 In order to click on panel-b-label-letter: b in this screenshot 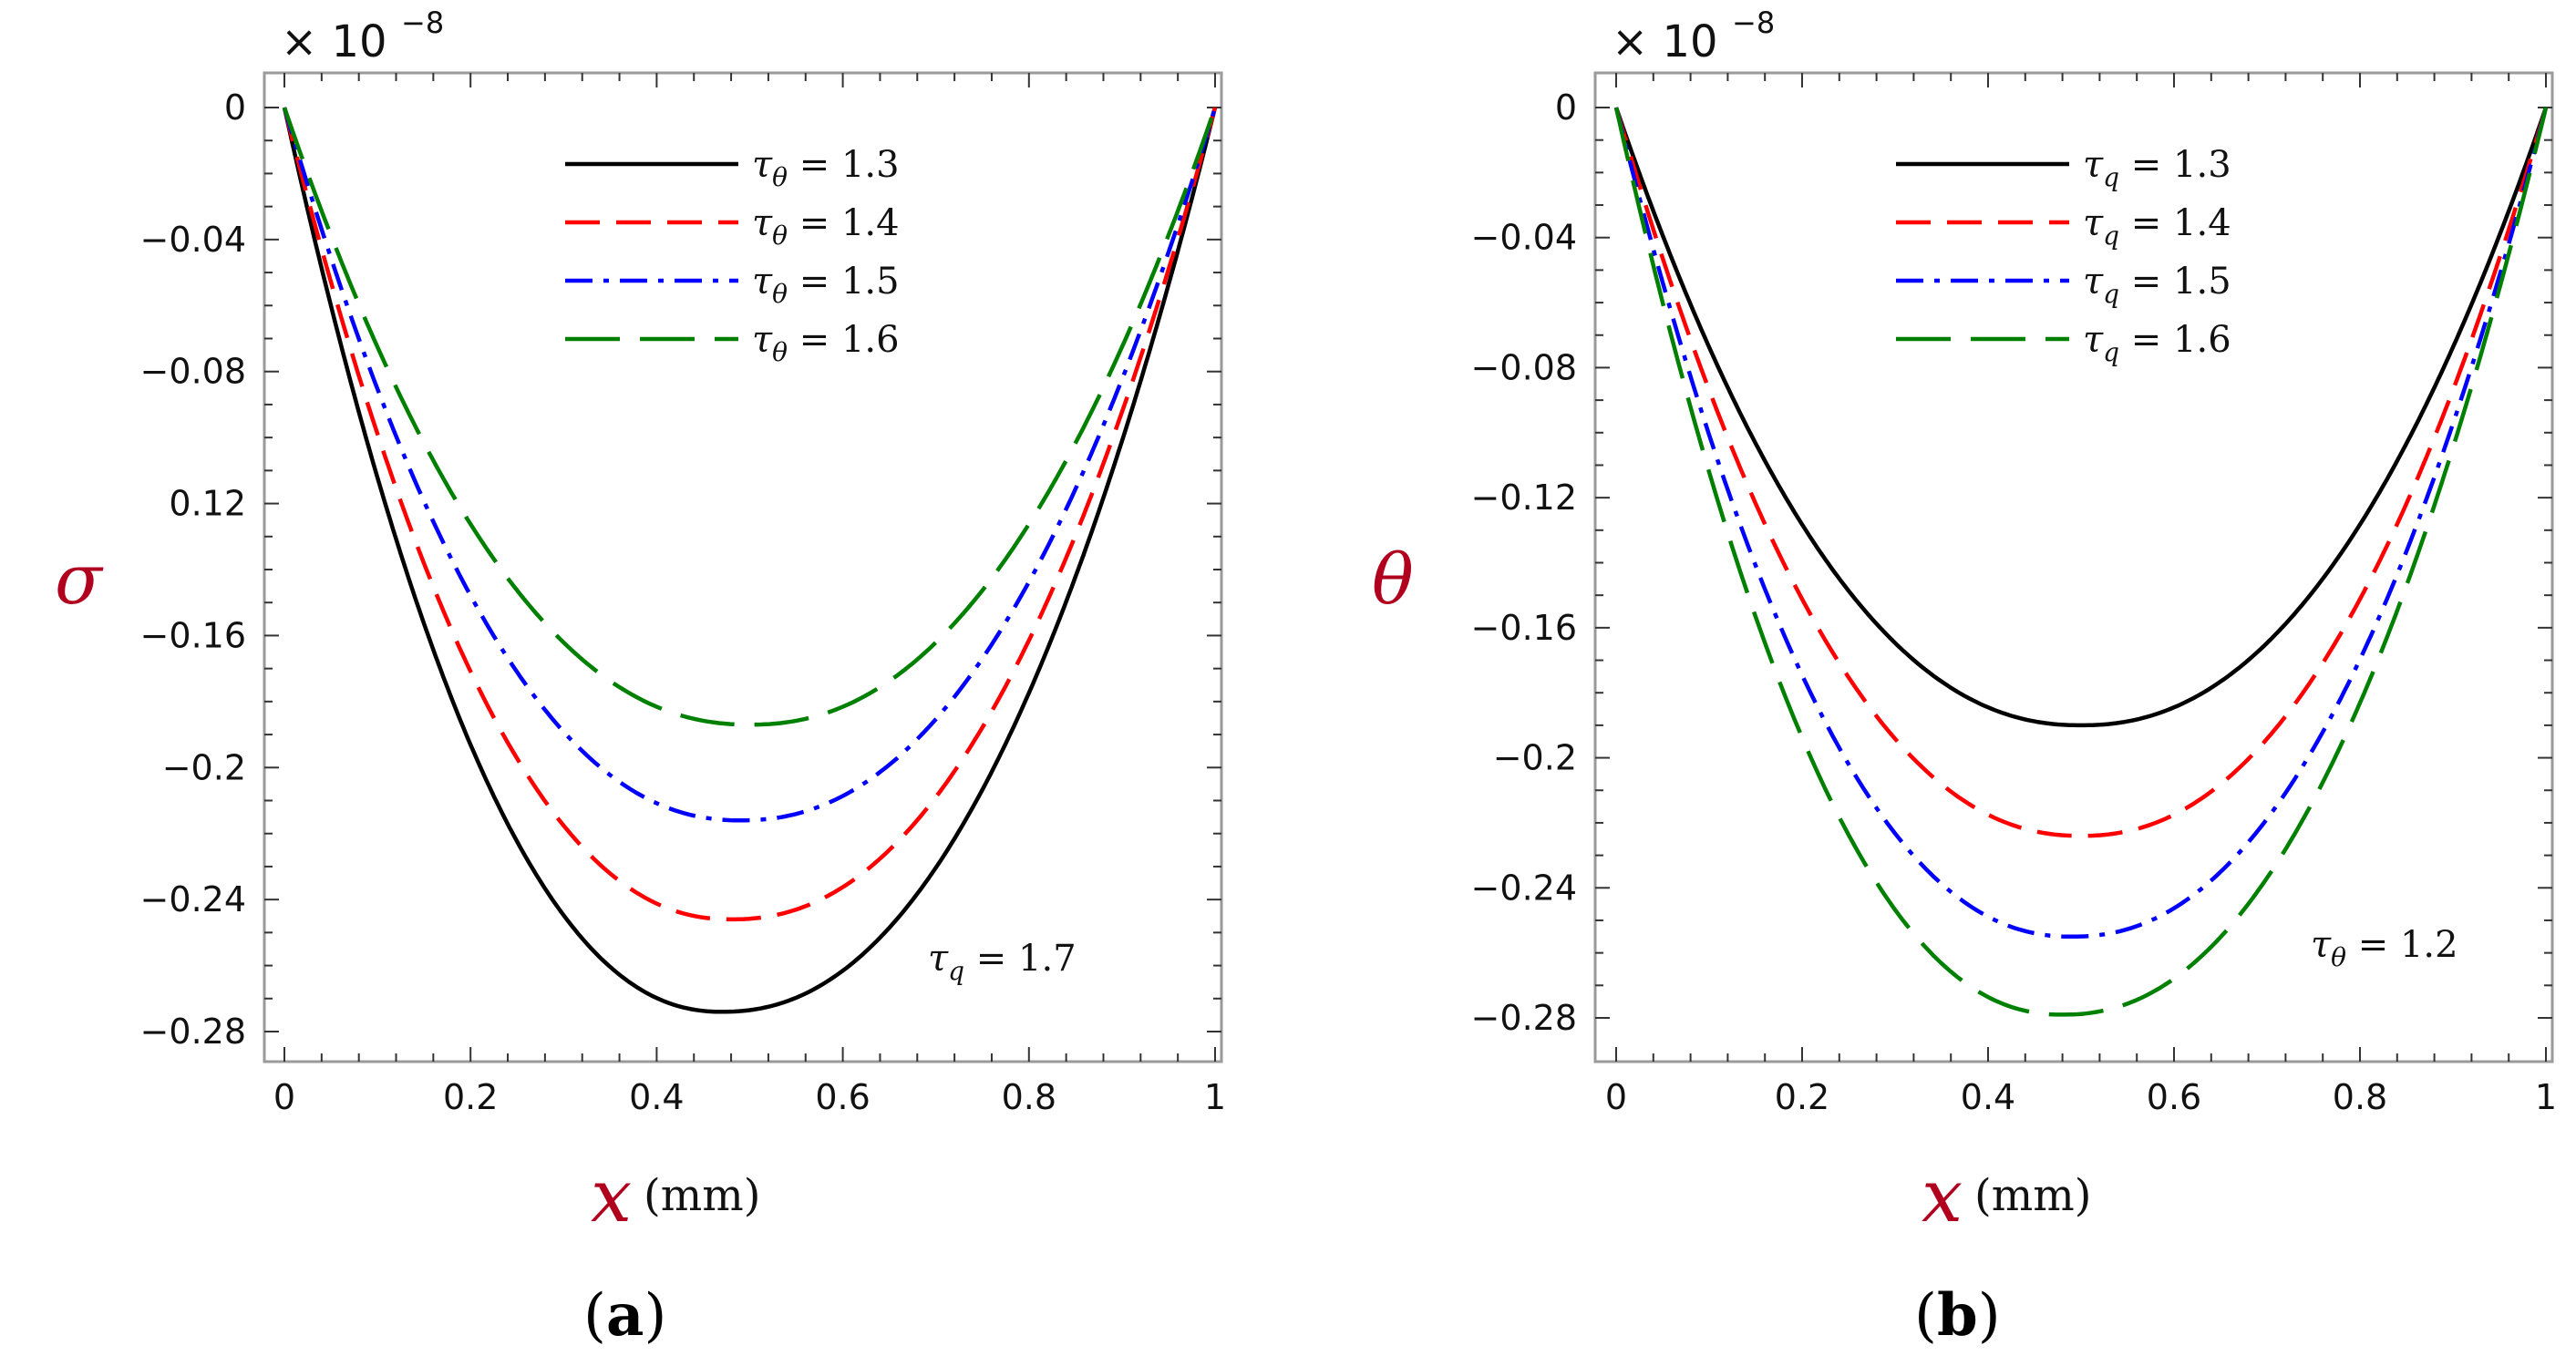, I will do `click(1958, 1315)`.